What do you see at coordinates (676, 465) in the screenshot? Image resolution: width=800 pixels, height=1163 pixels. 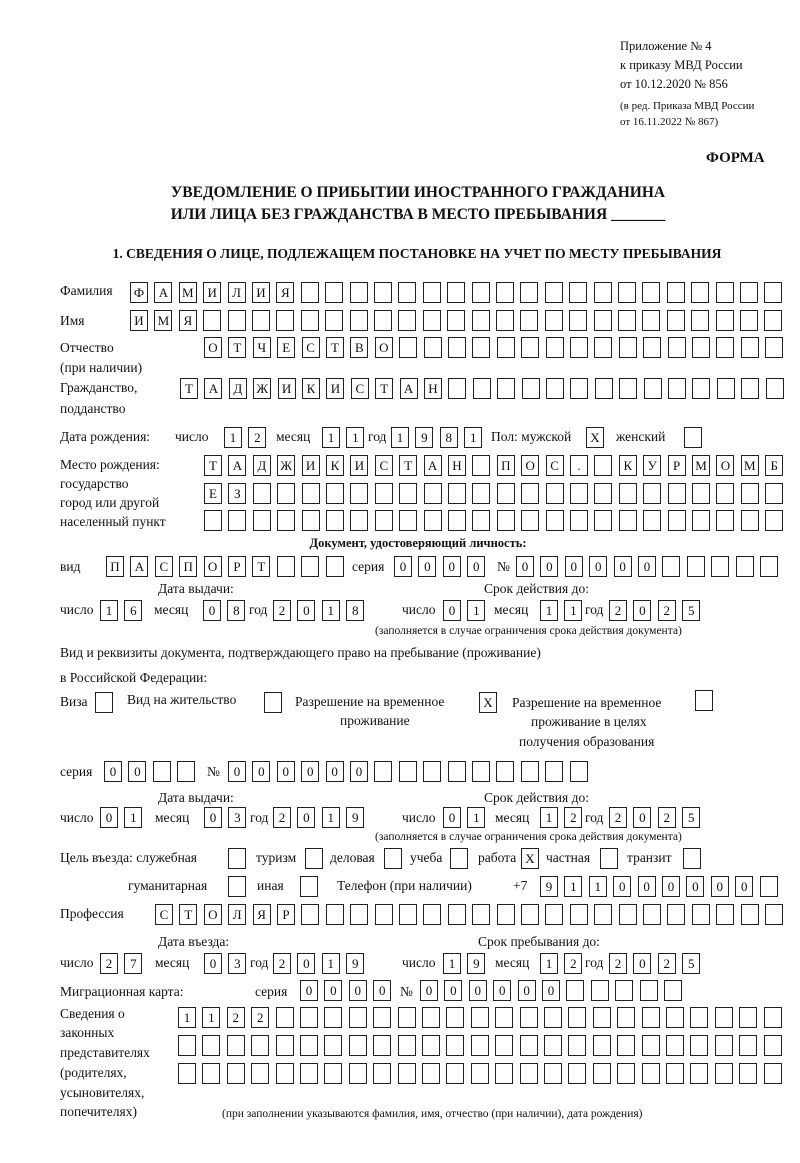 I see `birthplace-line1-cell: Р` at bounding box center [676, 465].